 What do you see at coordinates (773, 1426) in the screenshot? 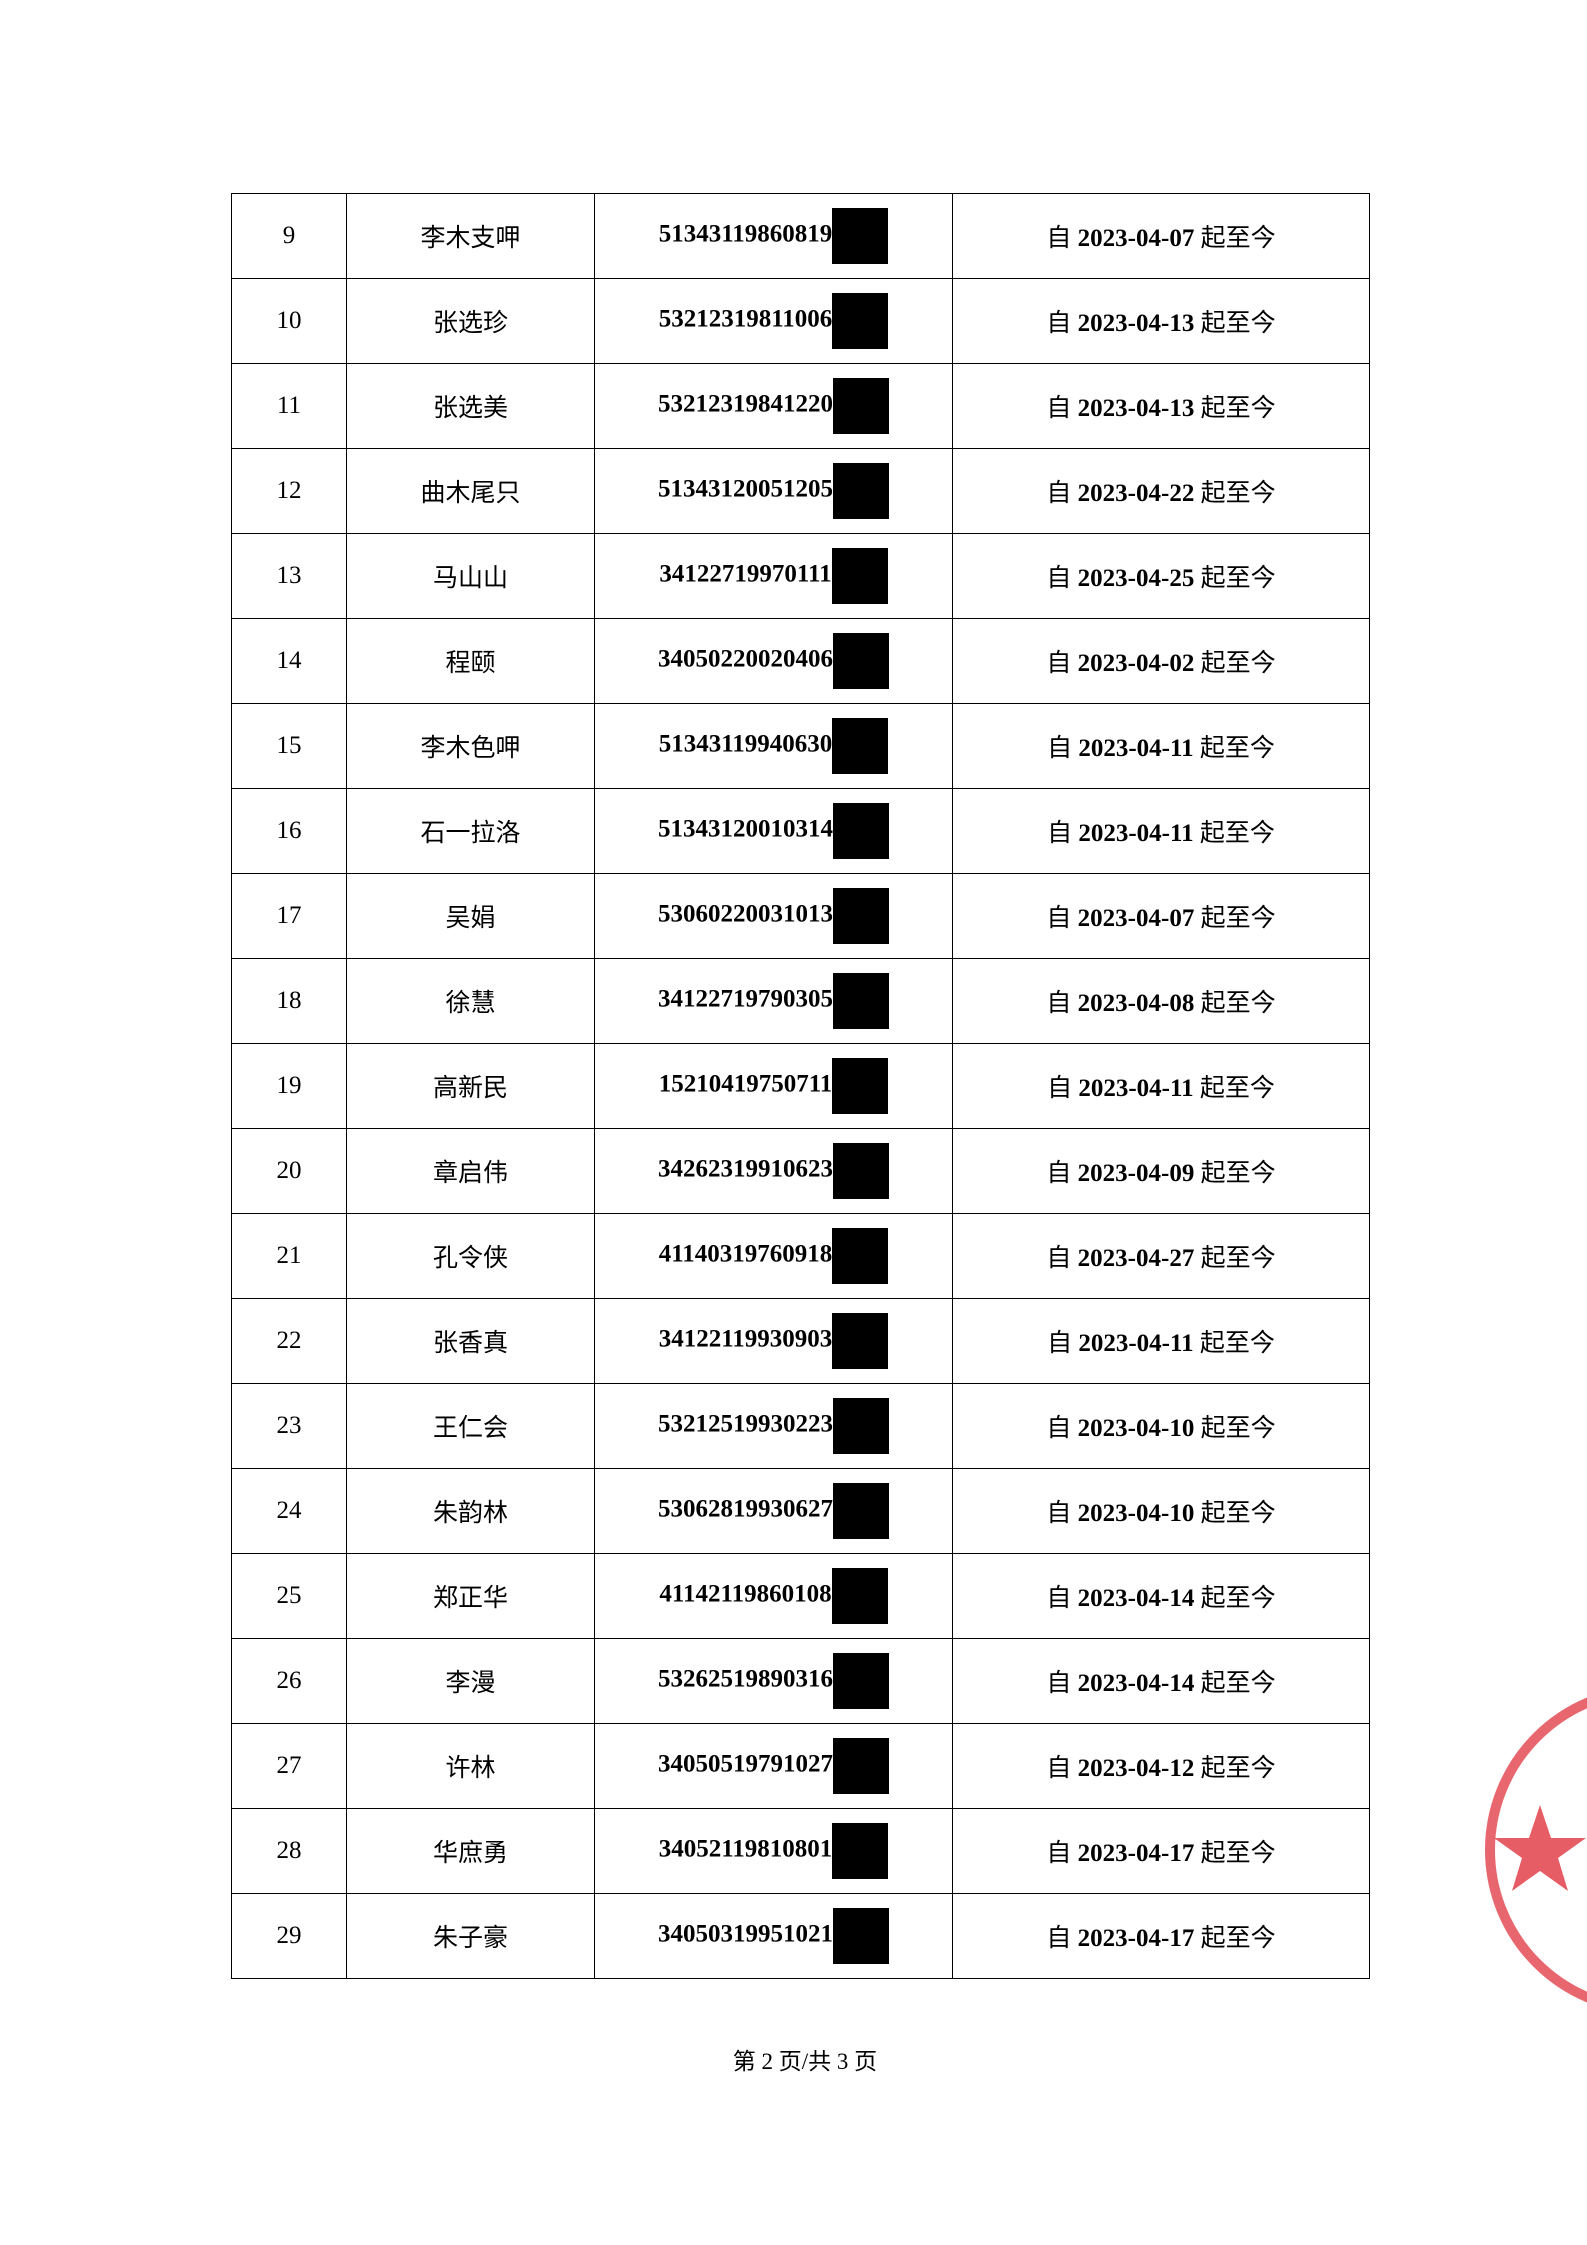
I see `id-number: 53212519930223` at bounding box center [773, 1426].